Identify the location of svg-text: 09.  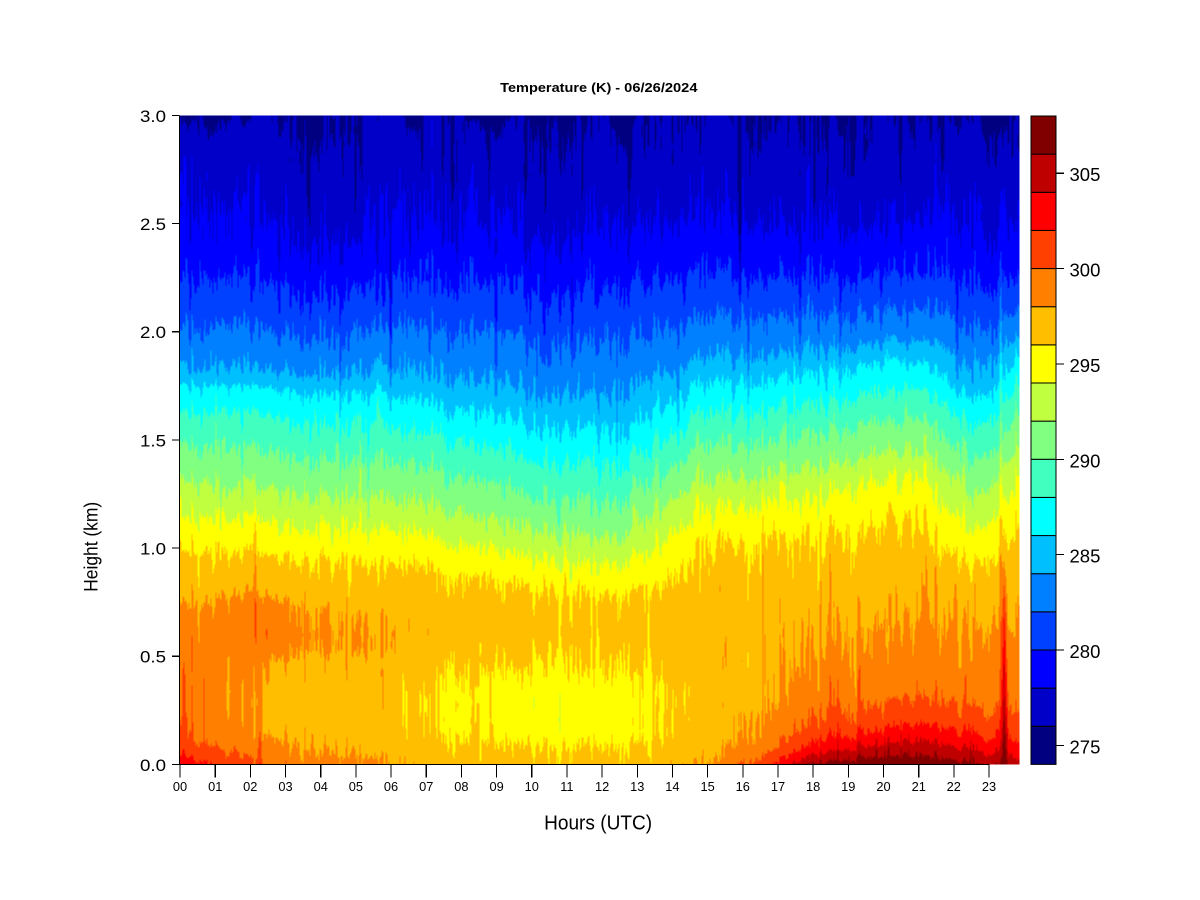
(496, 786).